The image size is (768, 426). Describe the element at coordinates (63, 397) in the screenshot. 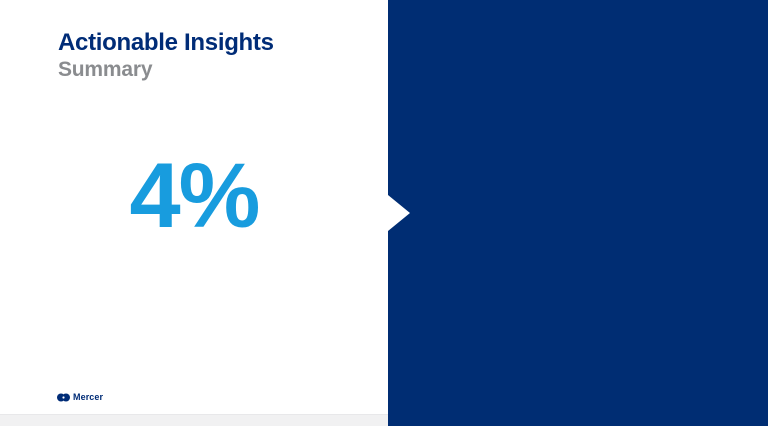

I see `mercer-logo-icon` at that location.